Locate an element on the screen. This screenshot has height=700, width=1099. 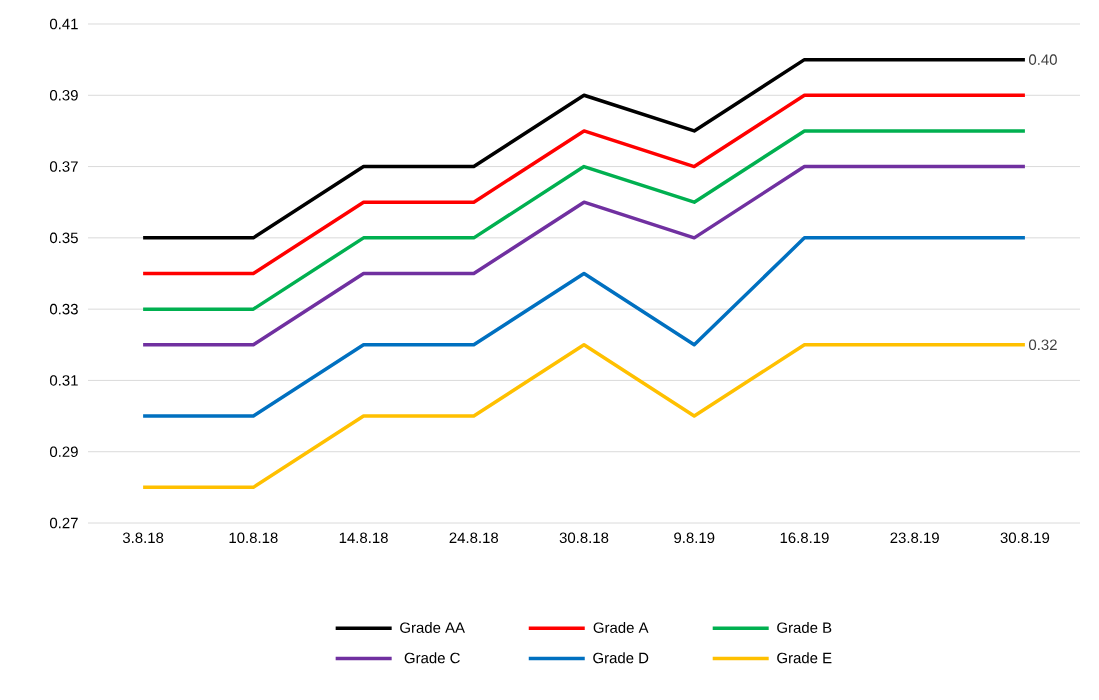
y-tick-label: 0.31 is located at coordinates (63, 380).